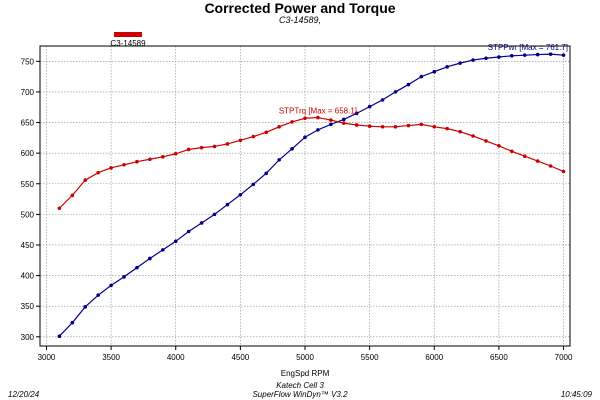 Image resolution: width=600 pixels, height=400 pixels. What do you see at coordinates (305, 373) in the screenshot?
I see `x-axis-label: EngSpd RPM` at bounding box center [305, 373].